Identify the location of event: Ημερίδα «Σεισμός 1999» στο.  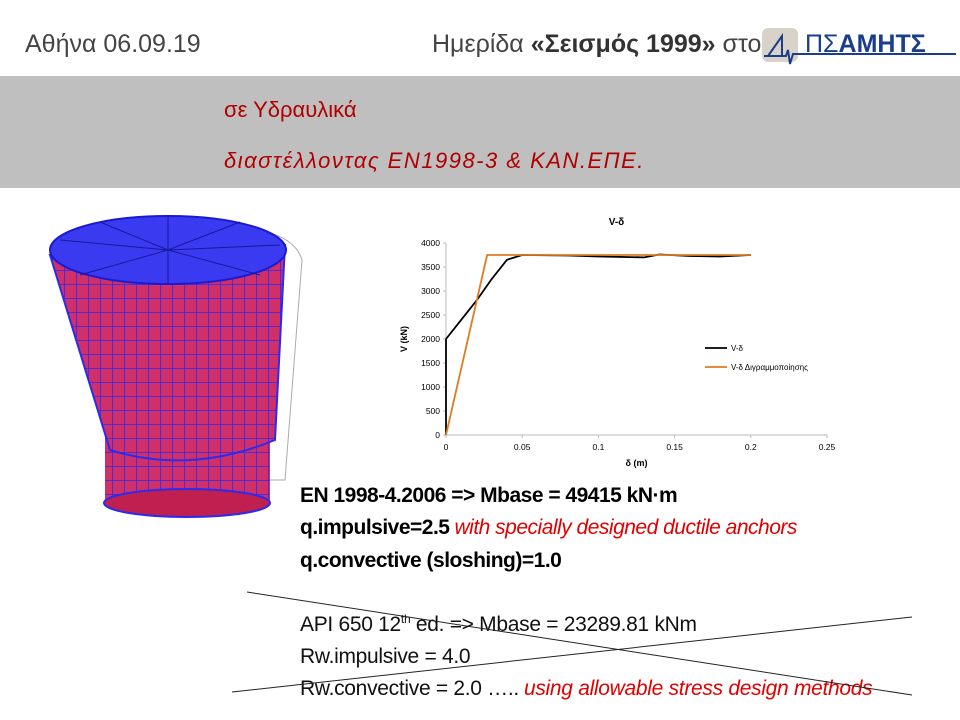
(596, 44).